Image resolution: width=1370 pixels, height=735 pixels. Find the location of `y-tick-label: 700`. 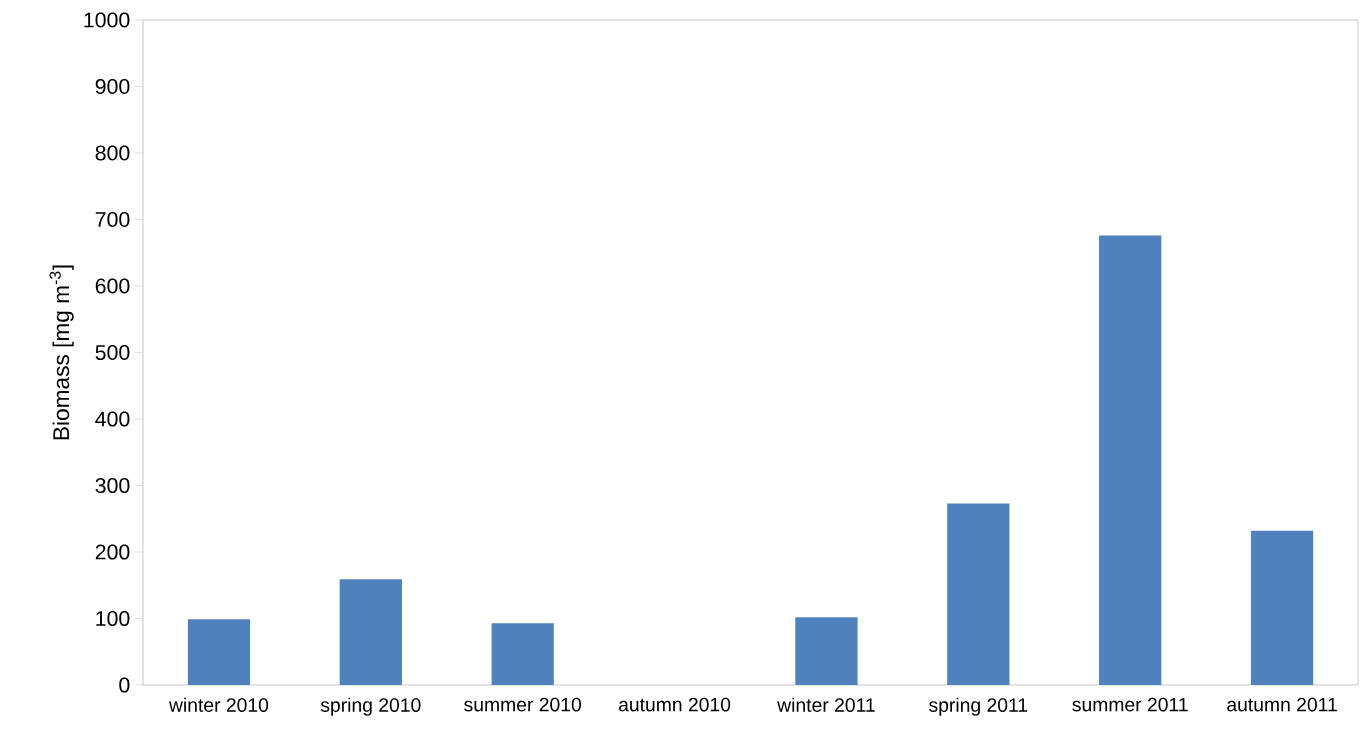

y-tick-label: 700 is located at coordinates (112, 219).